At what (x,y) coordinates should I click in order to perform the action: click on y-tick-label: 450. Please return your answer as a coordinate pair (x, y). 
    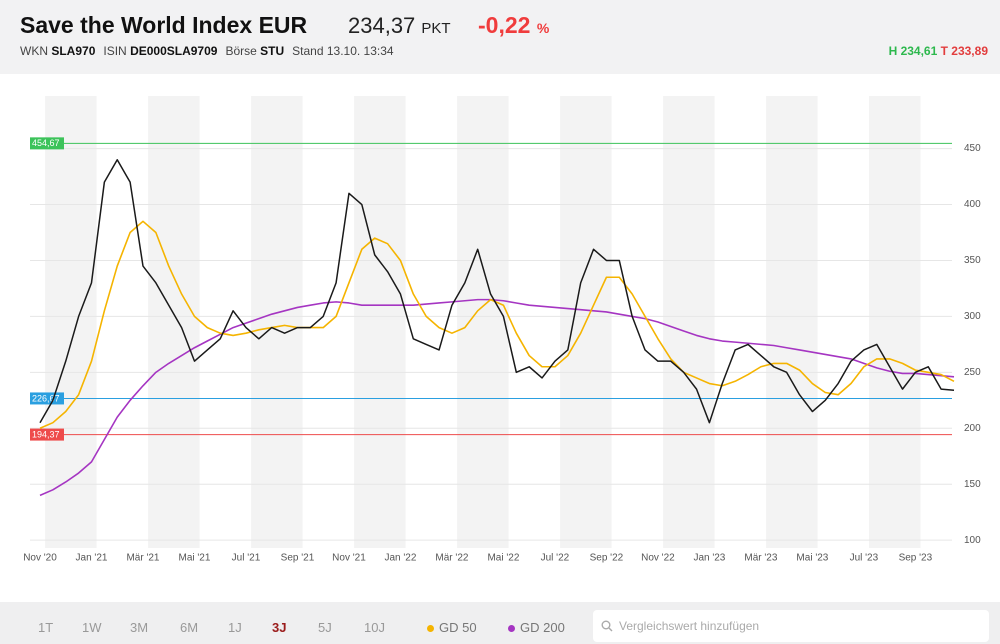
    Looking at the image, I should click on (972, 148).